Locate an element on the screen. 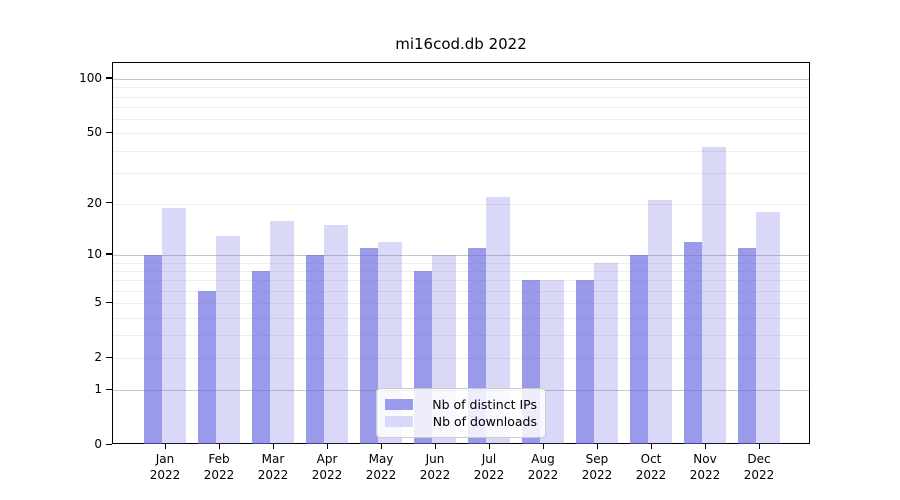 The image size is (900, 500). bar-downloads-apr is located at coordinates (336, 334).